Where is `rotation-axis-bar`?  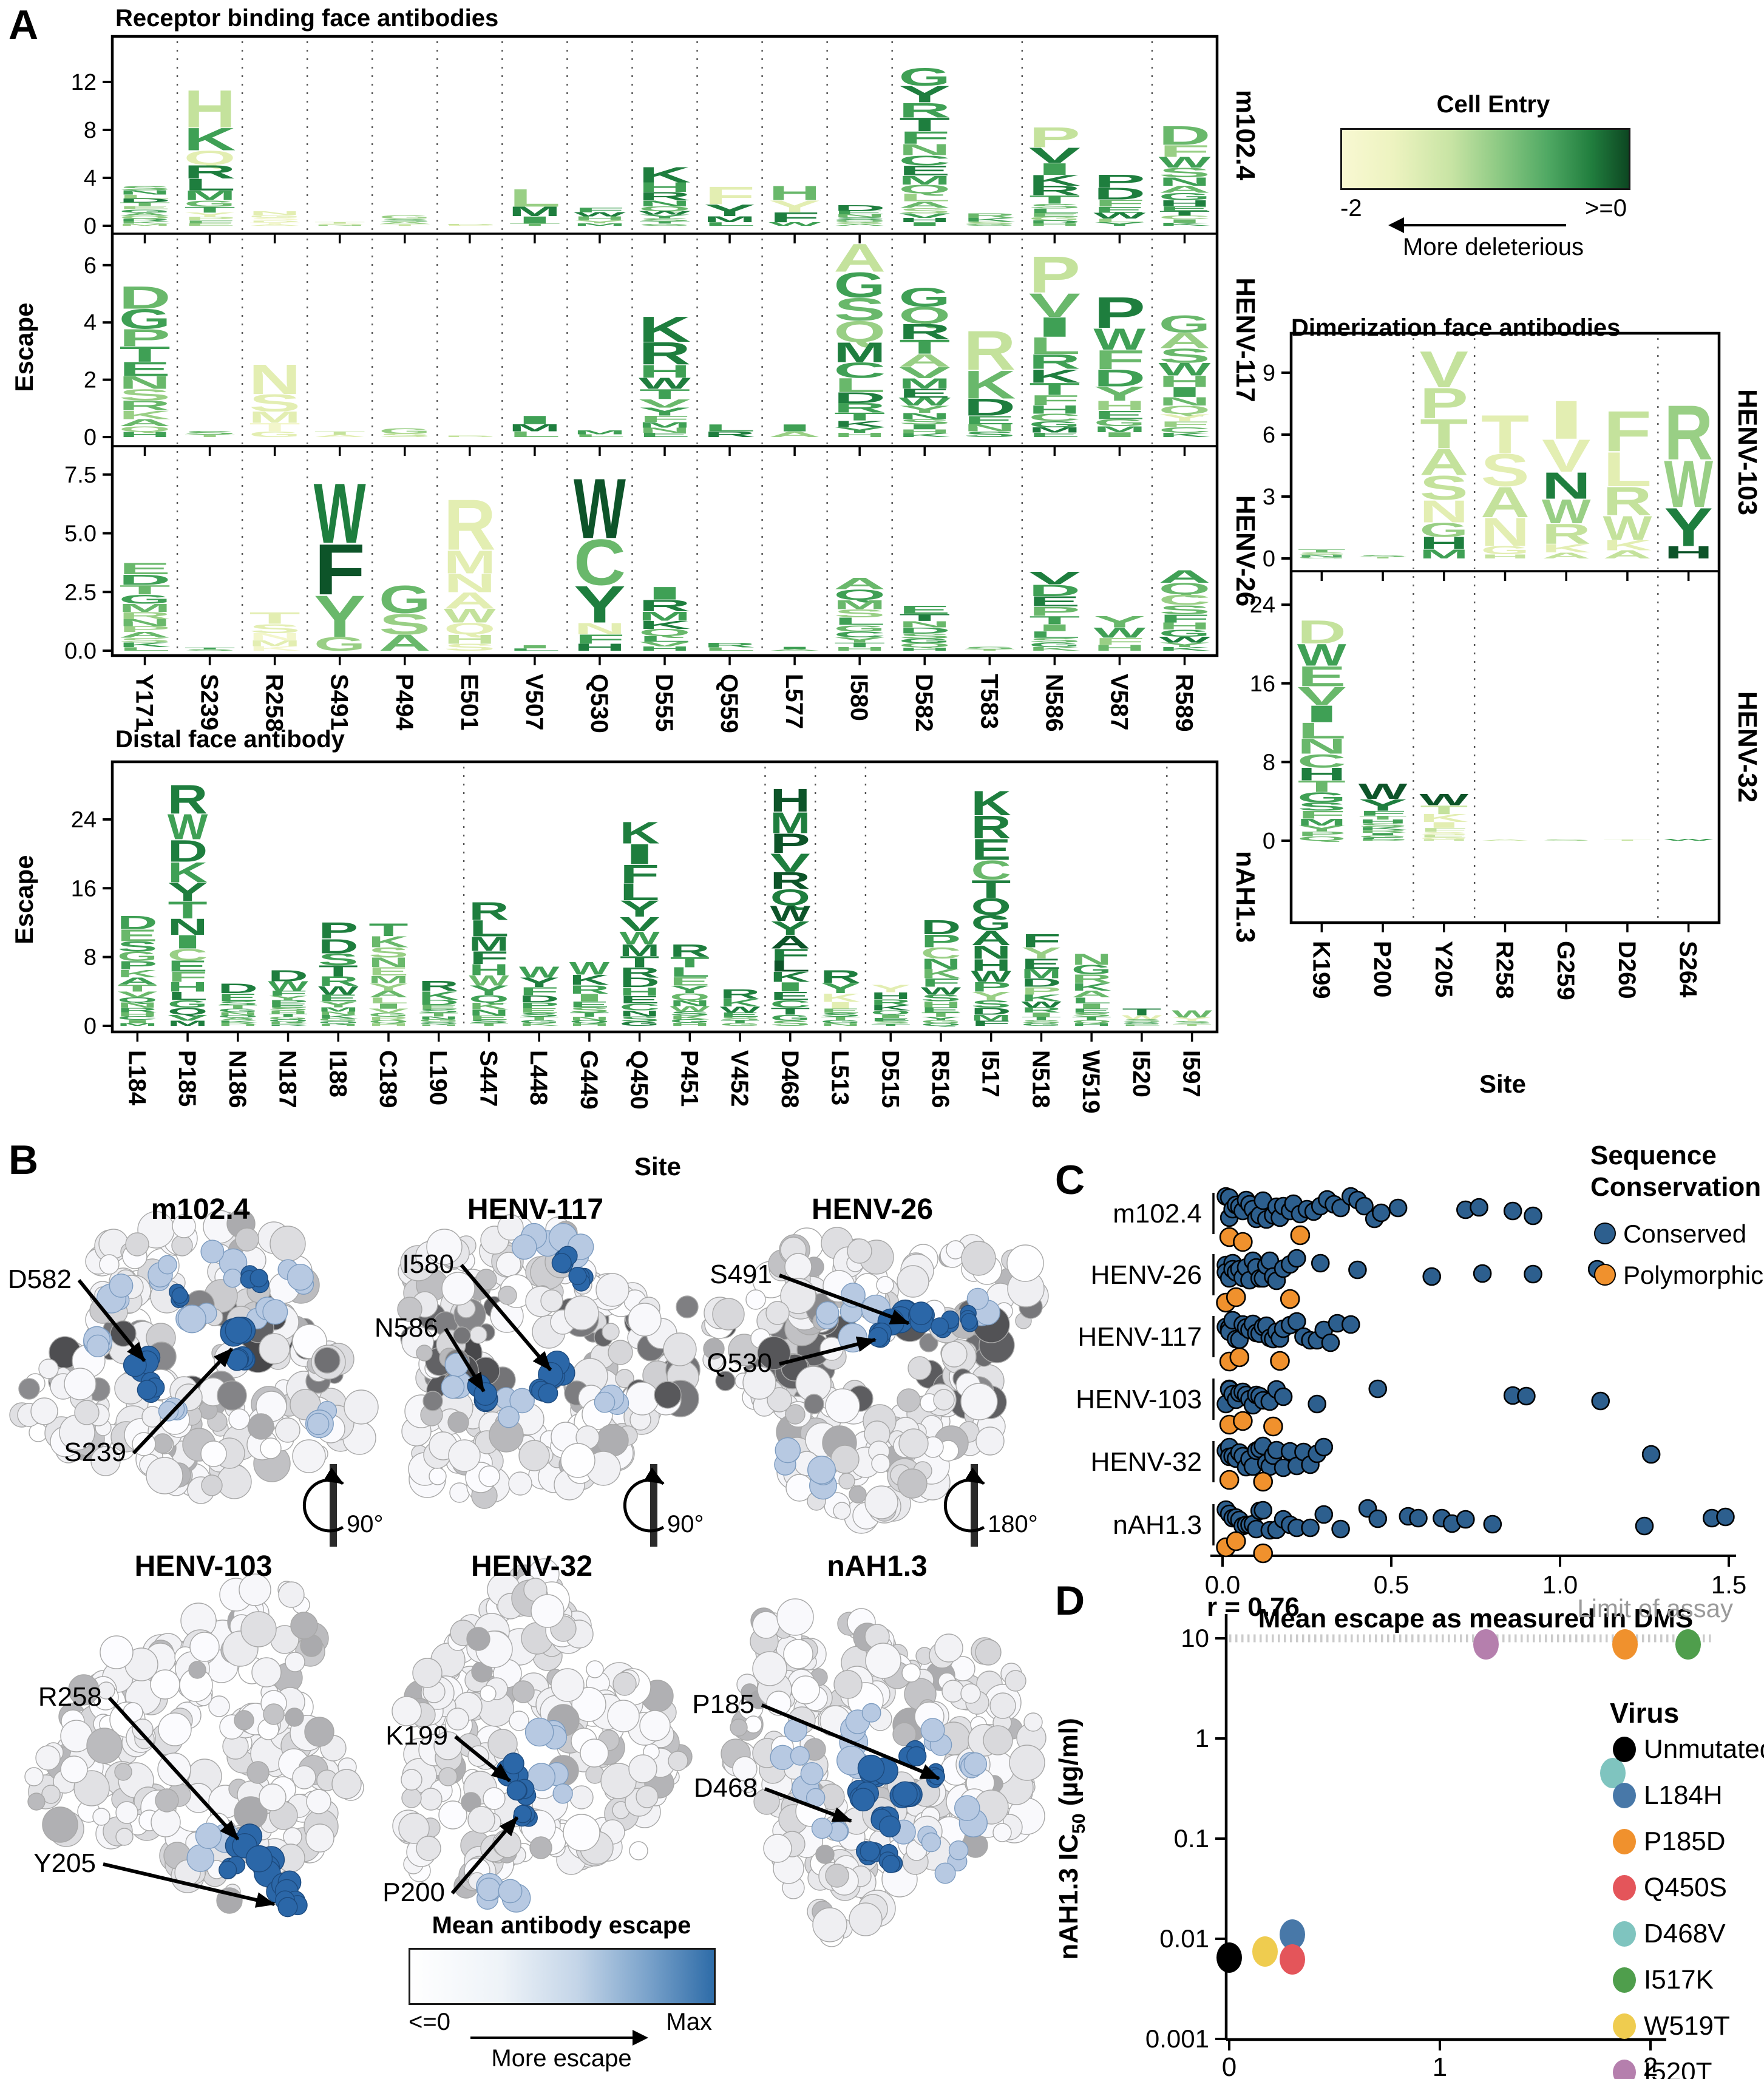 rotation-axis-bar is located at coordinates (974, 1506).